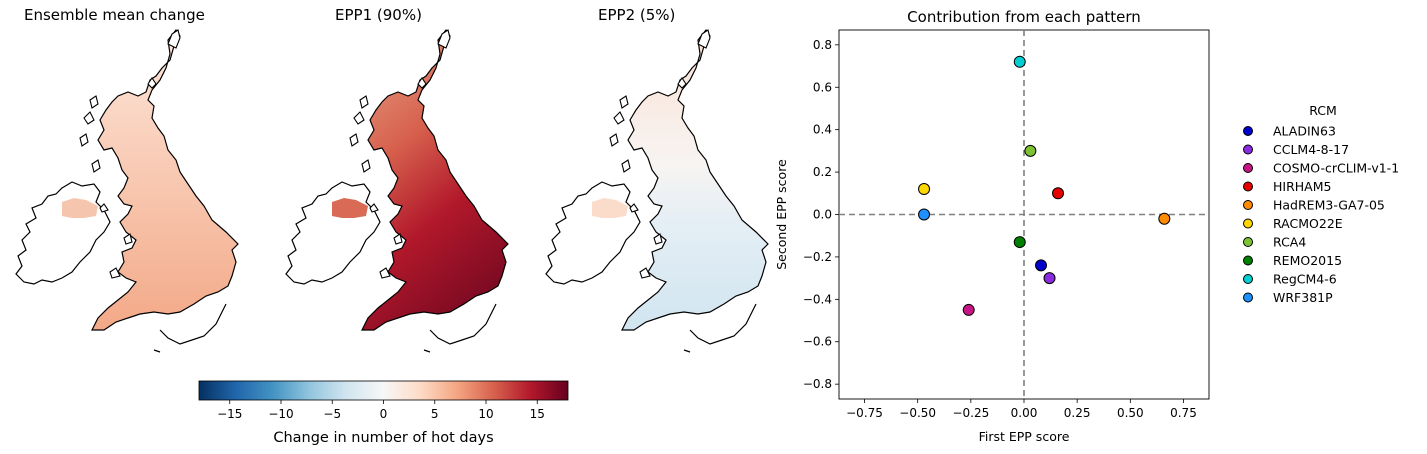 Image resolution: width=1427 pixels, height=454 pixels. Describe the element at coordinates (485, 414) in the screenshot. I see `colorbar-tick-label: 10` at that location.